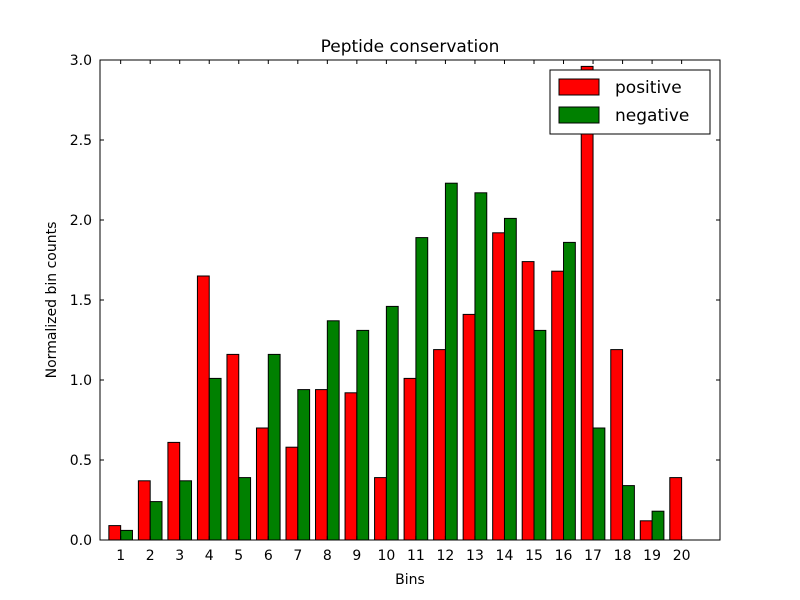  Describe the element at coordinates (238, 556) in the screenshot. I see `x-tick-label: 5` at that location.